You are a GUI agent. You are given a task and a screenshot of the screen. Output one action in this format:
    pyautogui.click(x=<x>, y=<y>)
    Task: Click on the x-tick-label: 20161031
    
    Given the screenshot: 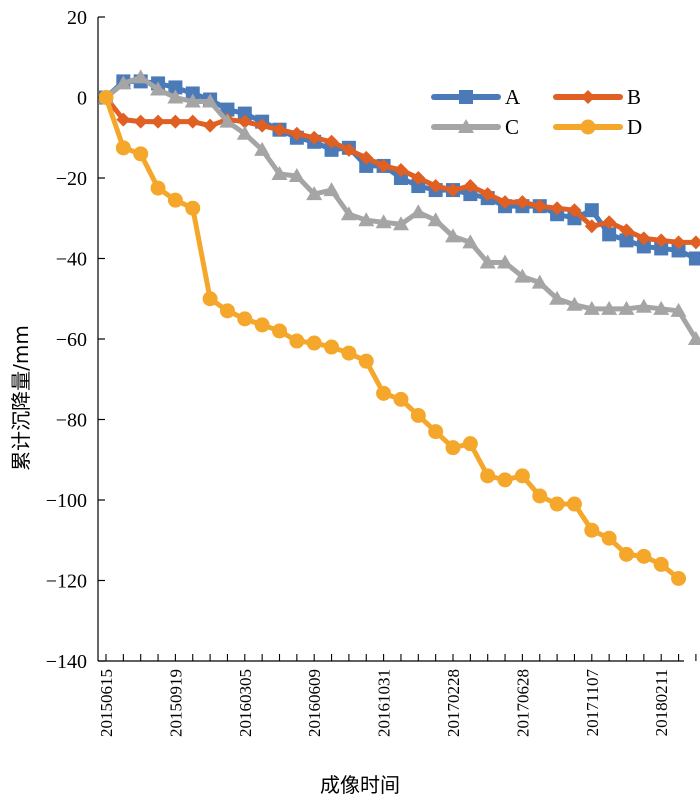 What is the action you would take?
    pyautogui.click(x=384, y=703)
    